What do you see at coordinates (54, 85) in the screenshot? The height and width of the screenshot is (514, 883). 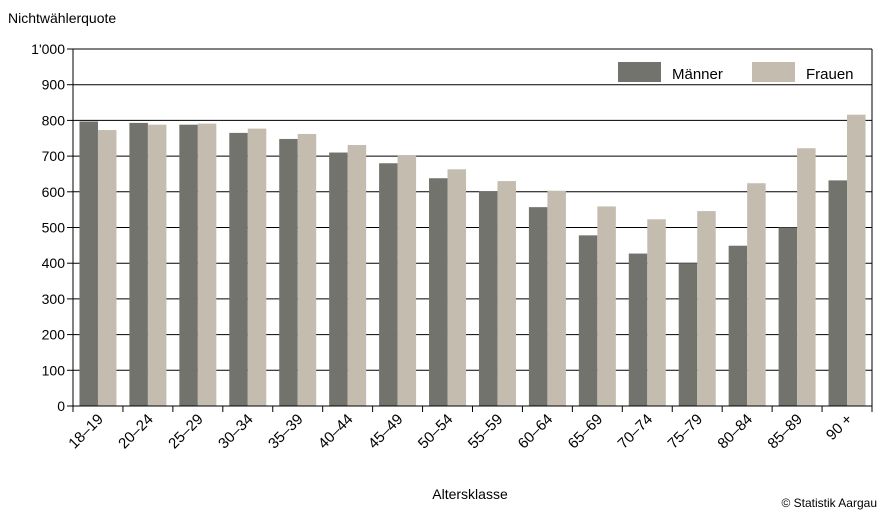 I see `y-tick-label: 900` at bounding box center [54, 85].